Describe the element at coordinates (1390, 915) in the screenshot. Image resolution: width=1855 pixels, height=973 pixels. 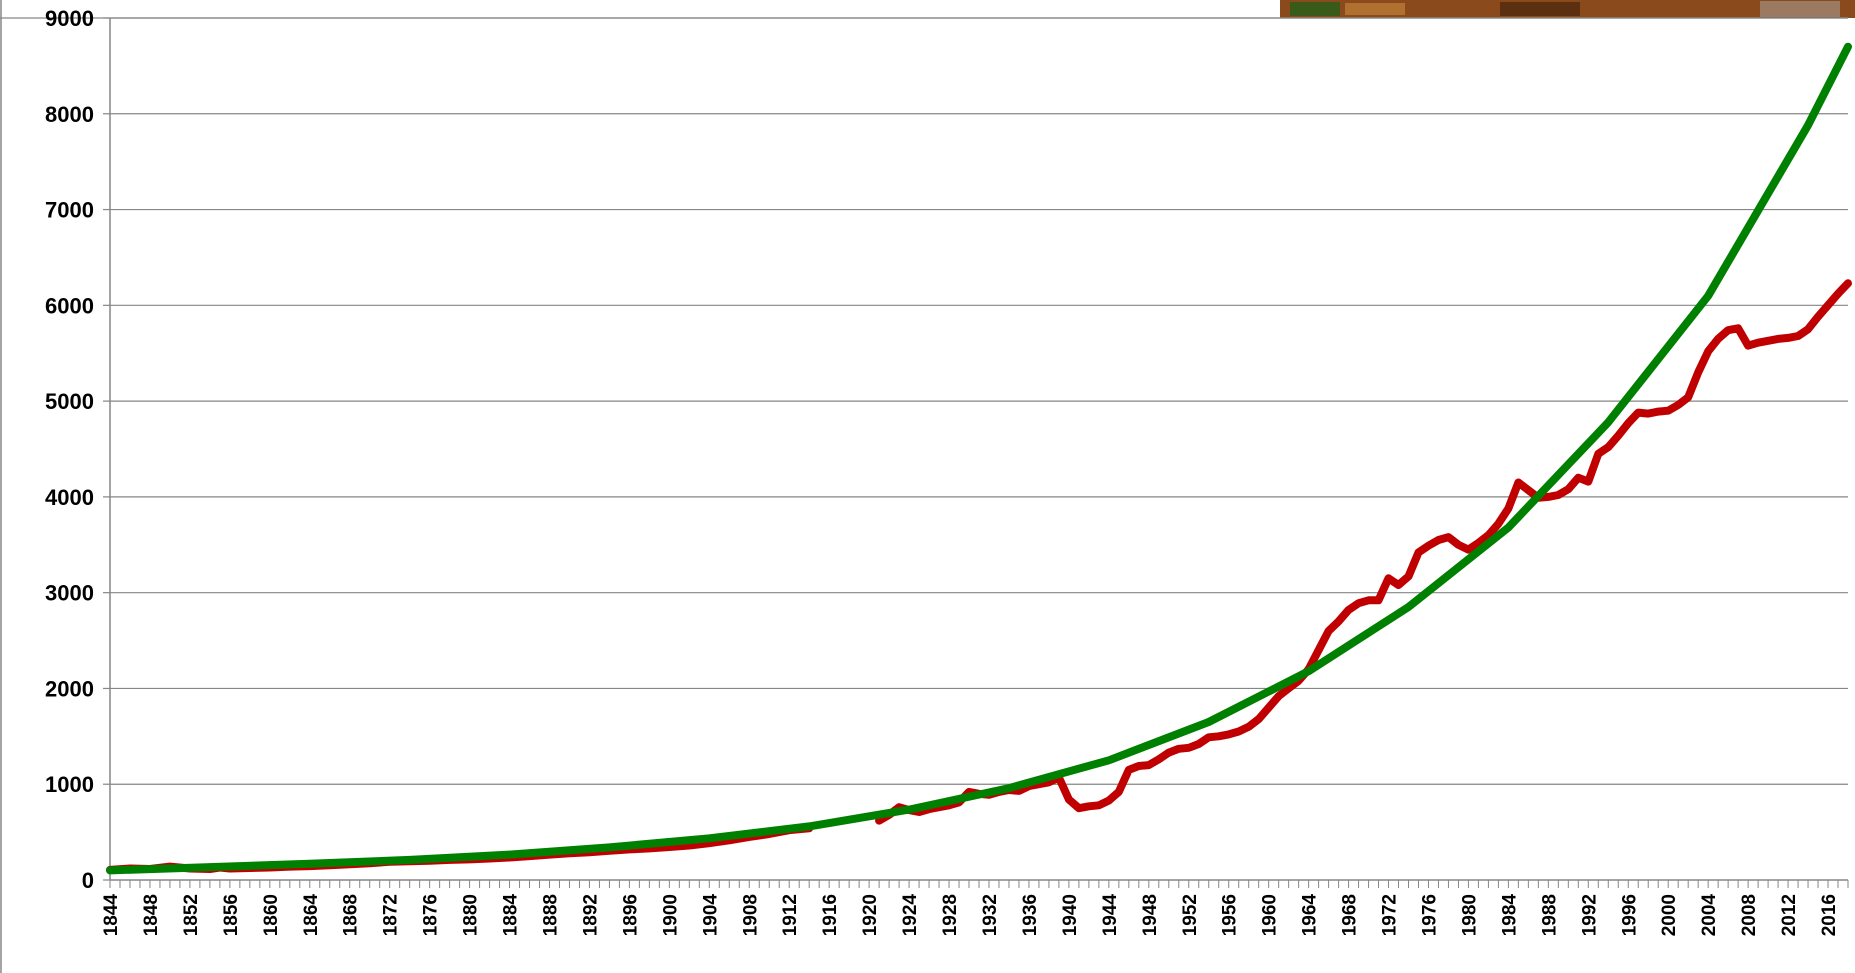
I see `x-tick-label: 1972` at that location.